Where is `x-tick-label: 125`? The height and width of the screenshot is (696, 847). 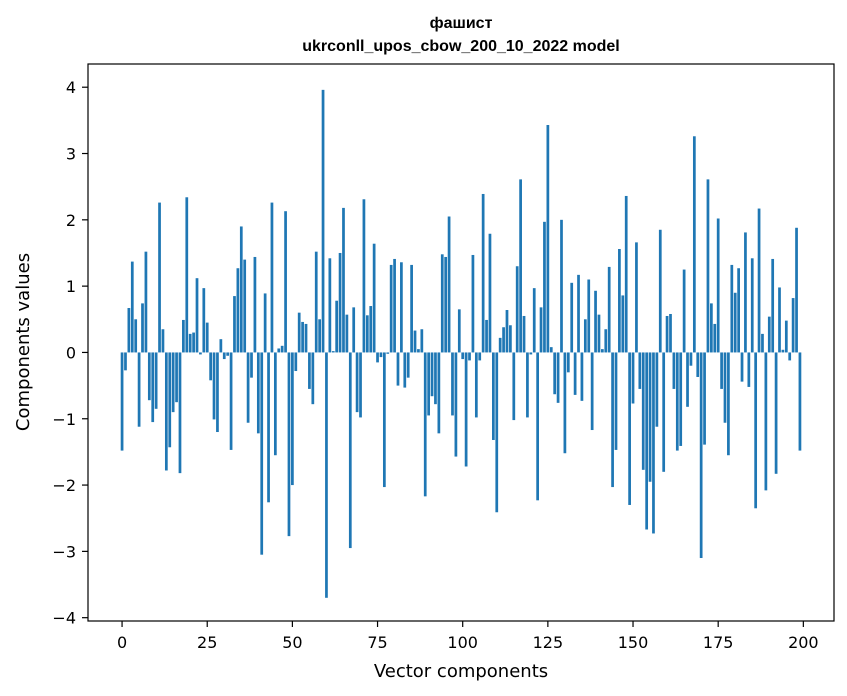
x-tick-label: 125 is located at coordinates (548, 642).